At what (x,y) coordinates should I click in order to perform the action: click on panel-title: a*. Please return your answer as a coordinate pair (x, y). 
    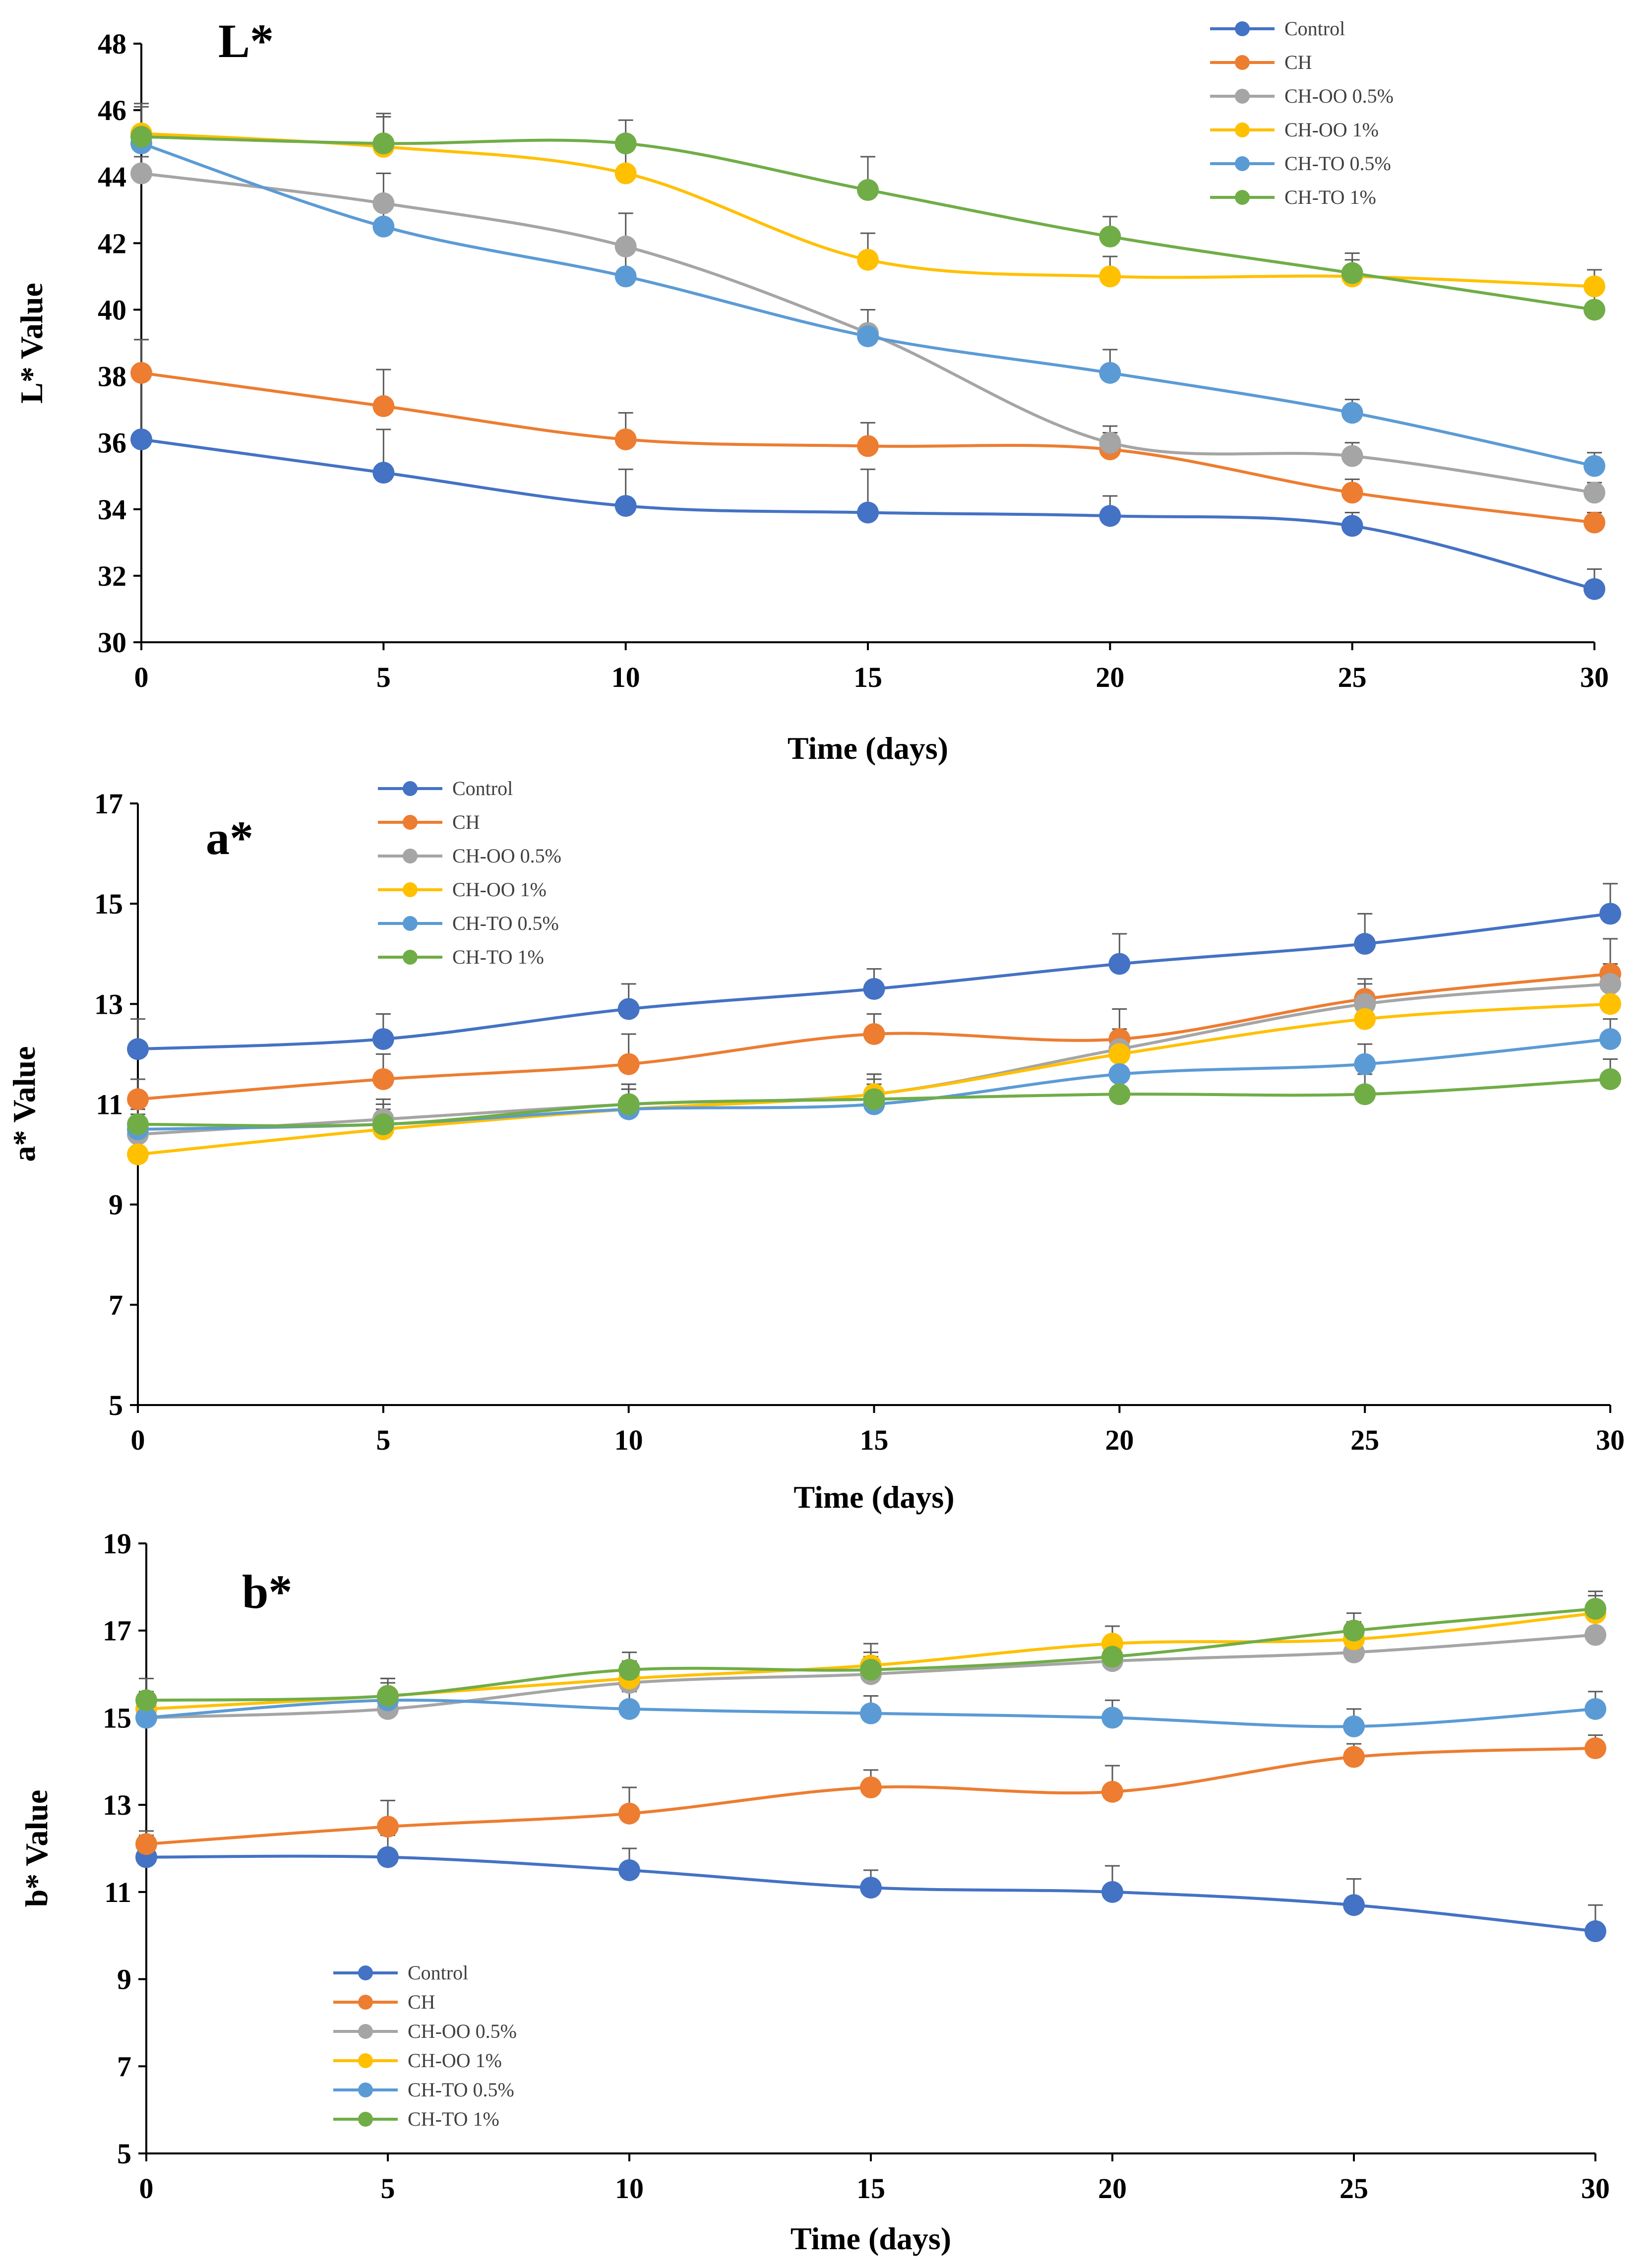
    Looking at the image, I should click on (229, 837).